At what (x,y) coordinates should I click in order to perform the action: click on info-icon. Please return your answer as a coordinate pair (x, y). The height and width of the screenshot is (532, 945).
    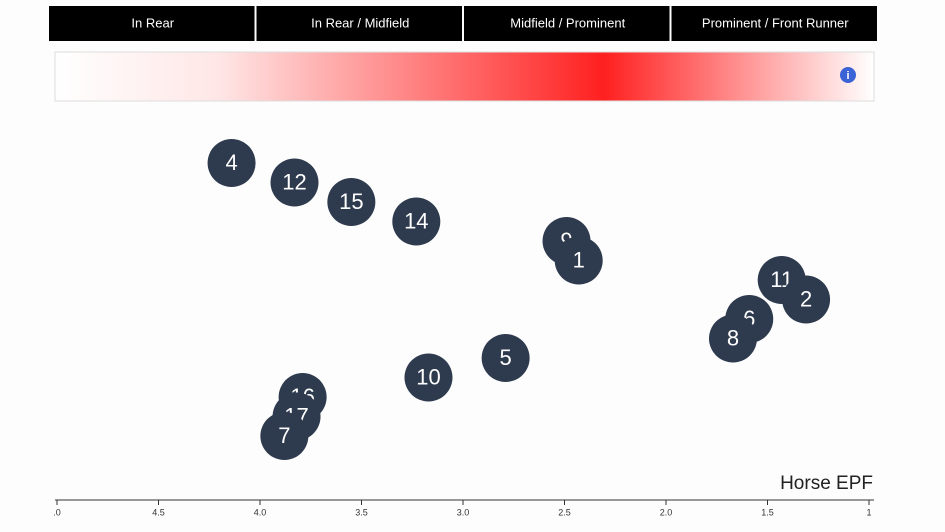
    Looking at the image, I should click on (848, 75).